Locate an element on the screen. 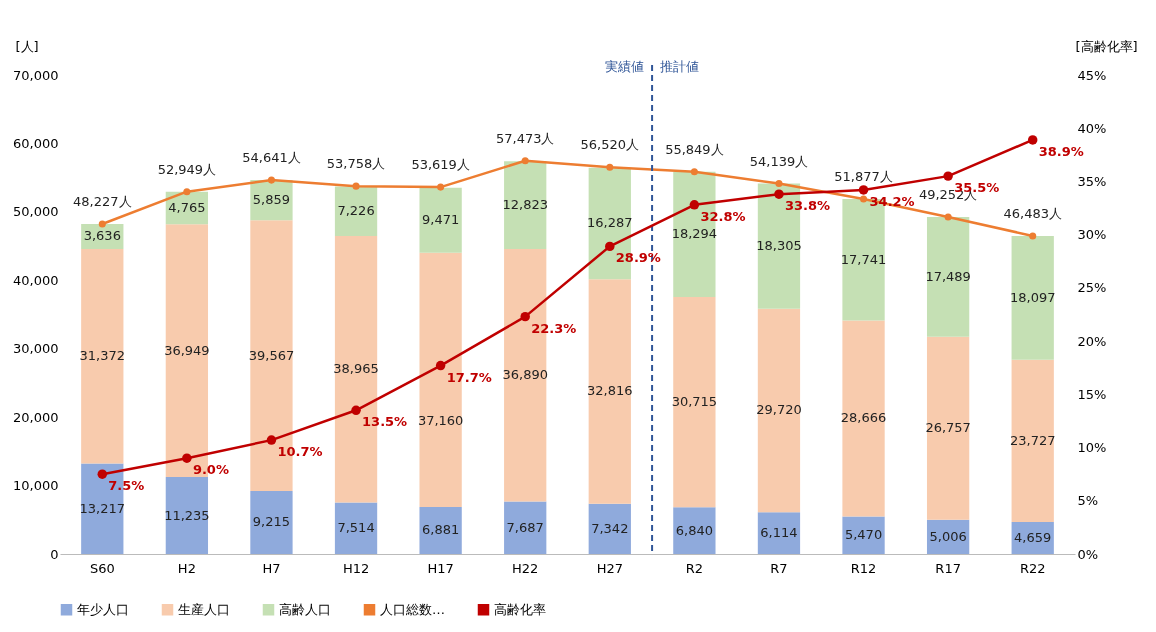  x-tick-label: H7 is located at coordinates (271, 568).